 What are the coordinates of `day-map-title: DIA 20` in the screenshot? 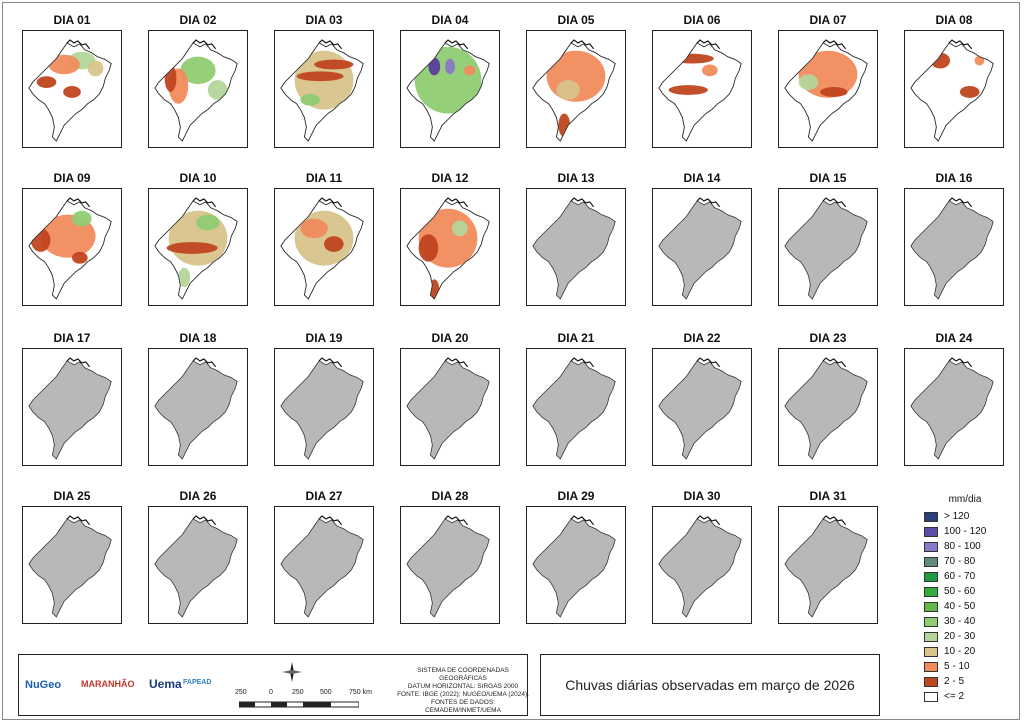 It's located at (450, 338).